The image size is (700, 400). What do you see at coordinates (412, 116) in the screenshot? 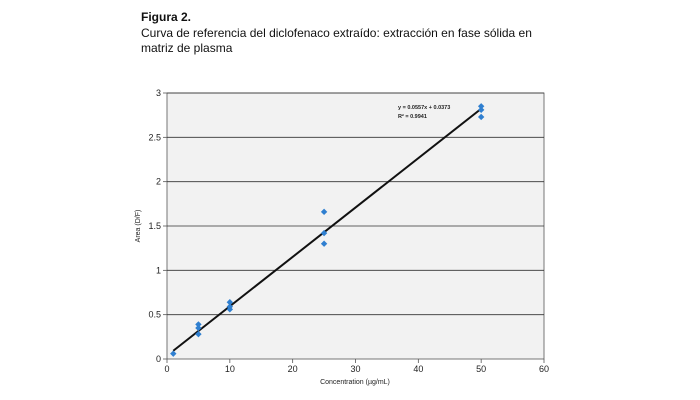
I see `r-squared-label: R² = 0.9941` at bounding box center [412, 116].